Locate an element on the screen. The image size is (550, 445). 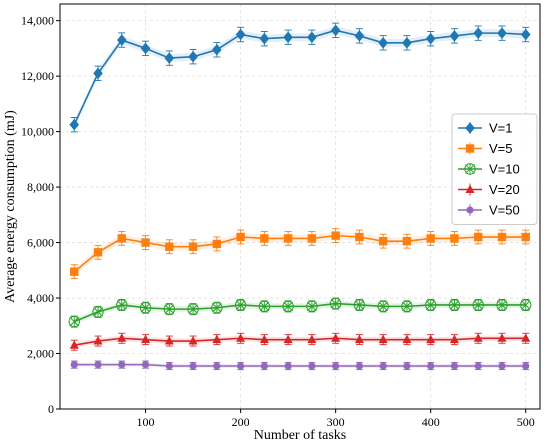
x-axis-label: Number of tasks is located at coordinates (300, 435).